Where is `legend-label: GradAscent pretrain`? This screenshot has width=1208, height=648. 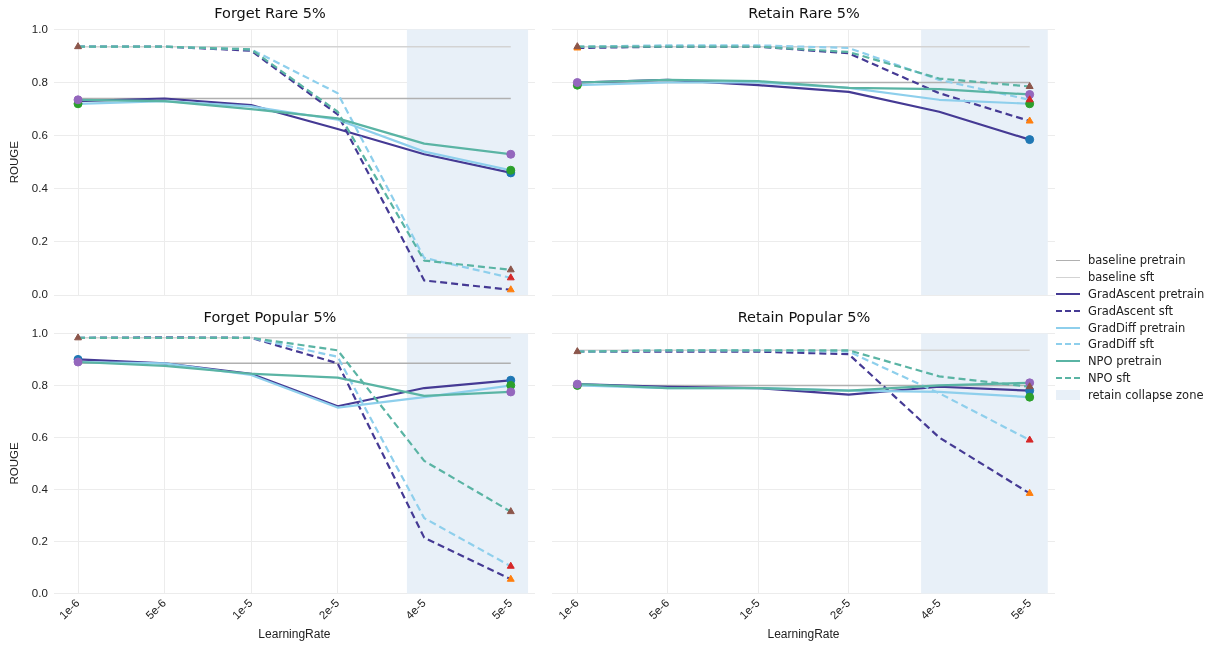 legend-label: GradAscent pretrain is located at coordinates (1146, 293).